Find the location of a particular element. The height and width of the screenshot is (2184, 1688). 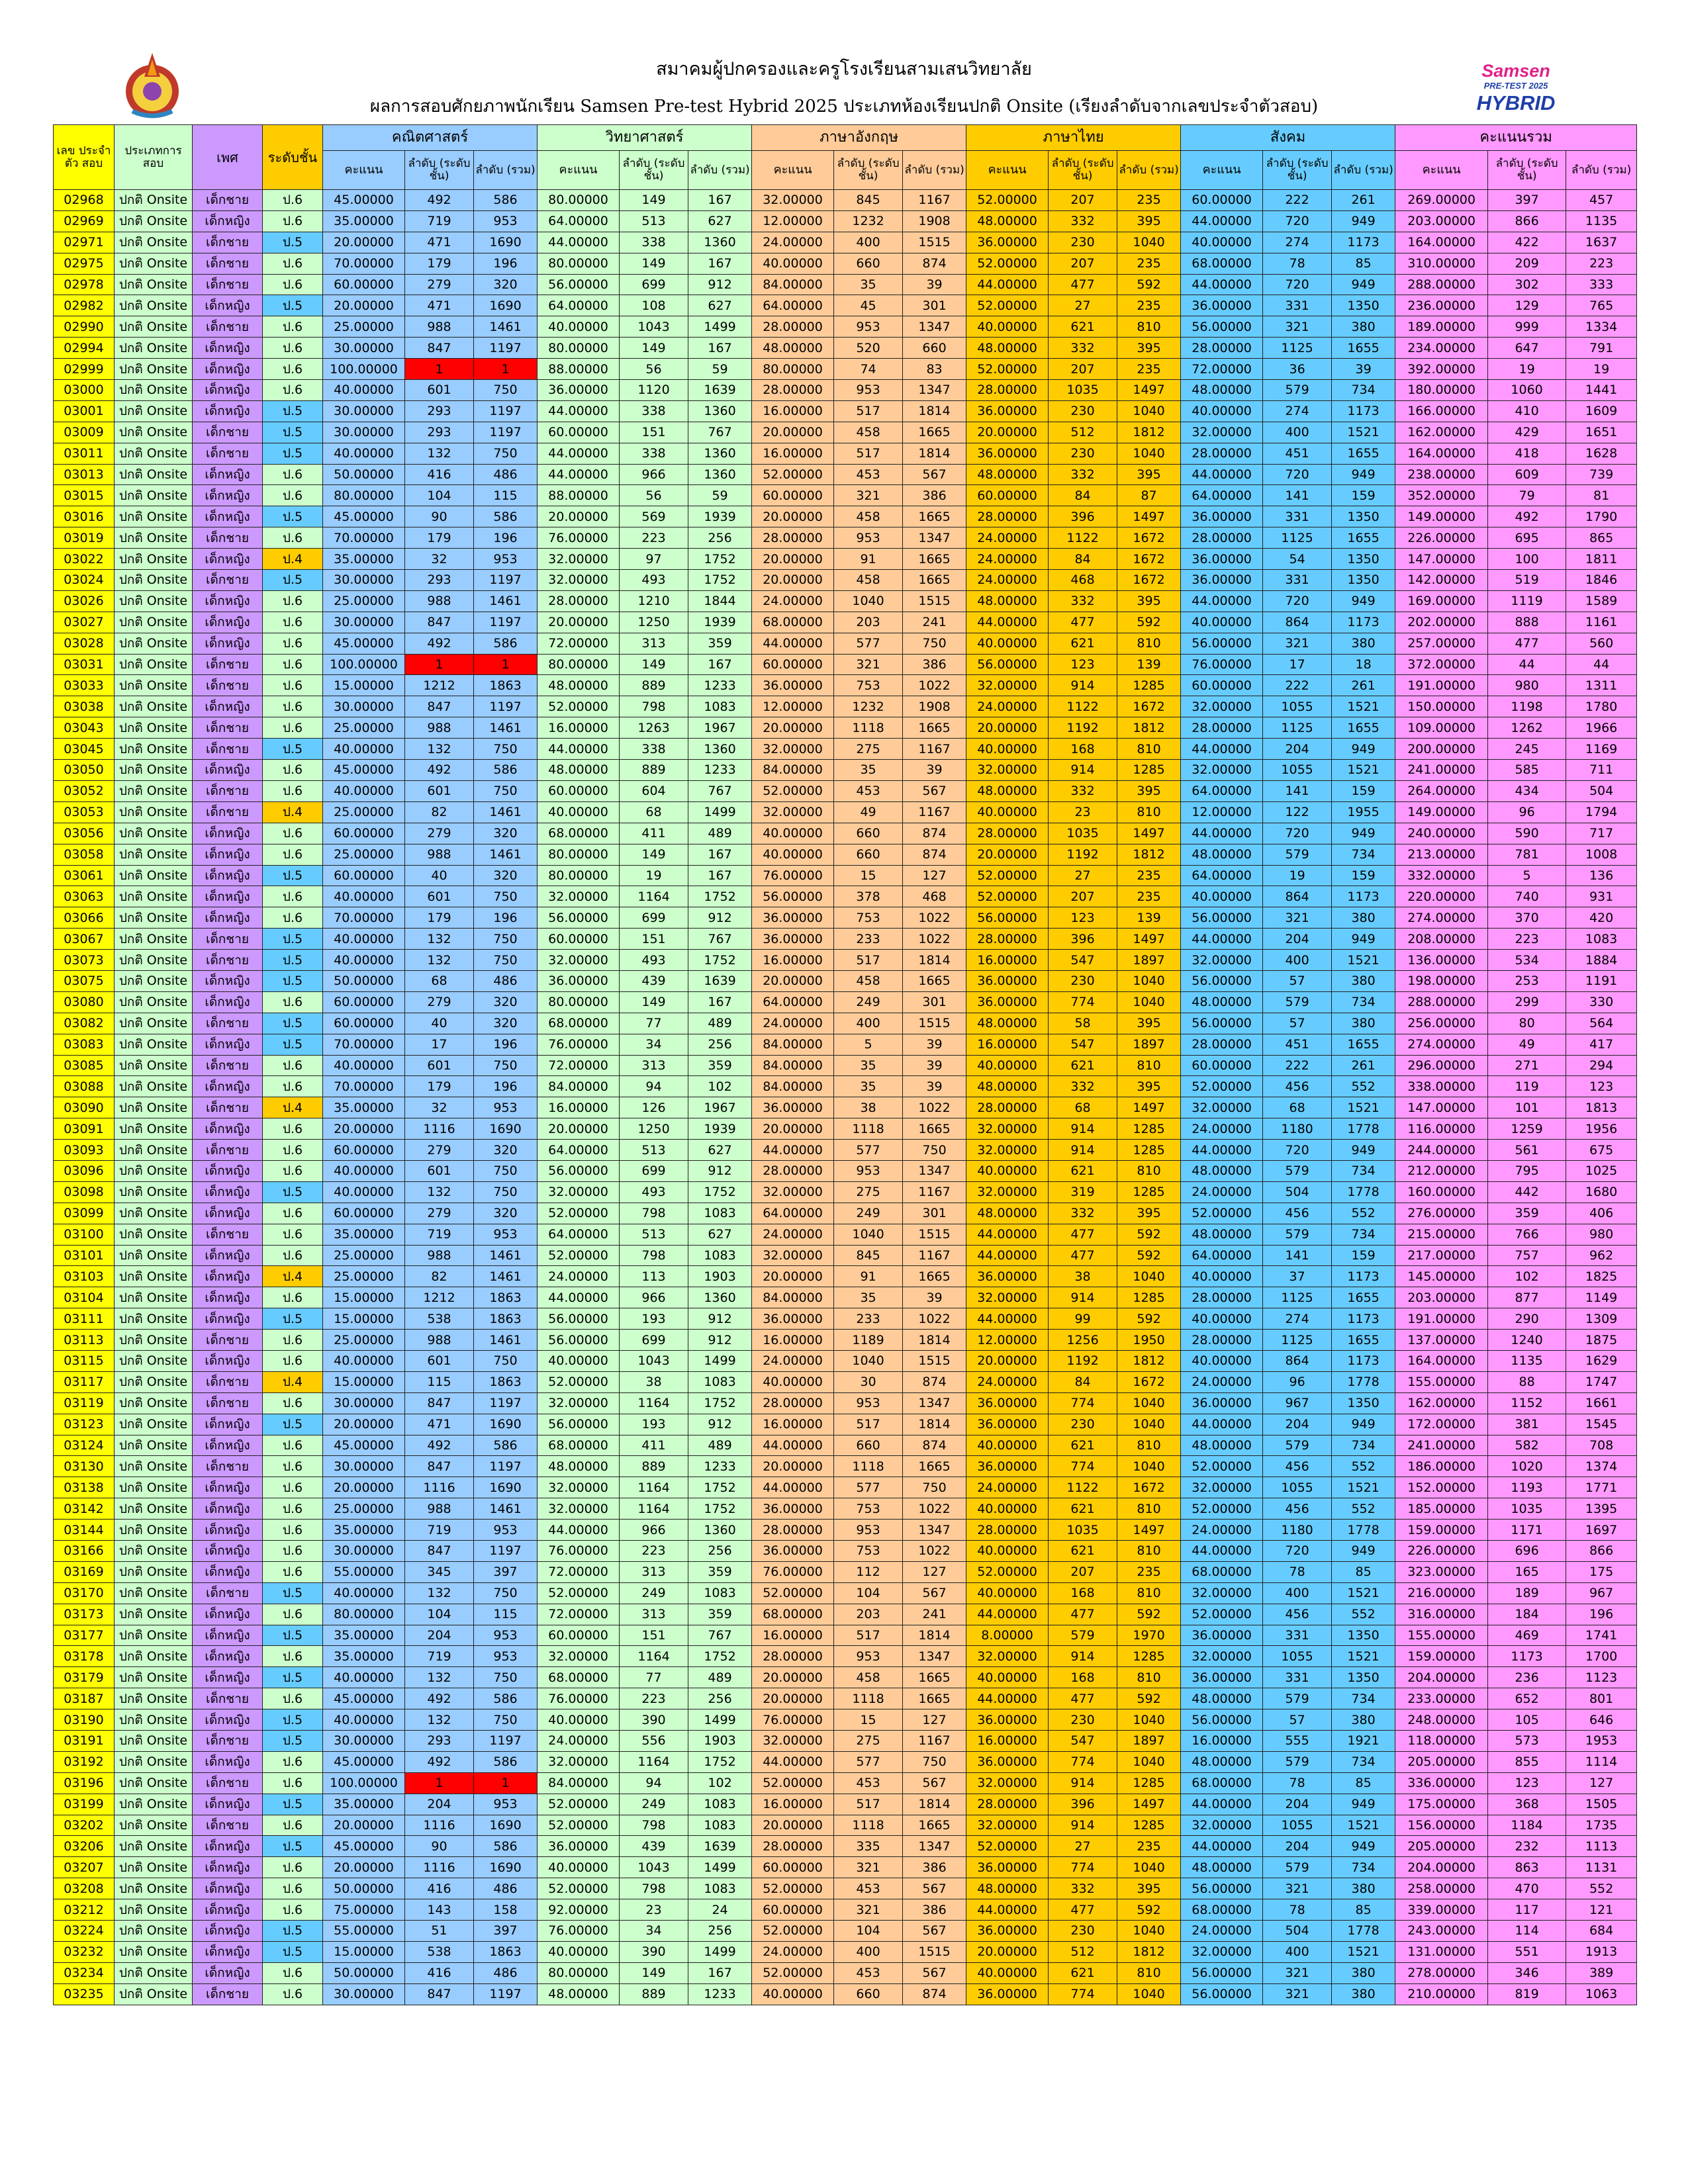

cell-thai-score: 32.00000 is located at coordinates (1007, 1656).